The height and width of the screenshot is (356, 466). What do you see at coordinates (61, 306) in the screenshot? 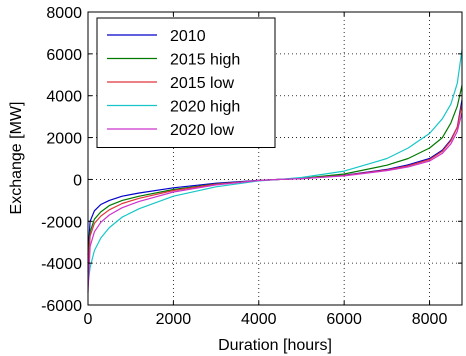
I see `y-tick-label: -6000` at bounding box center [61, 306].